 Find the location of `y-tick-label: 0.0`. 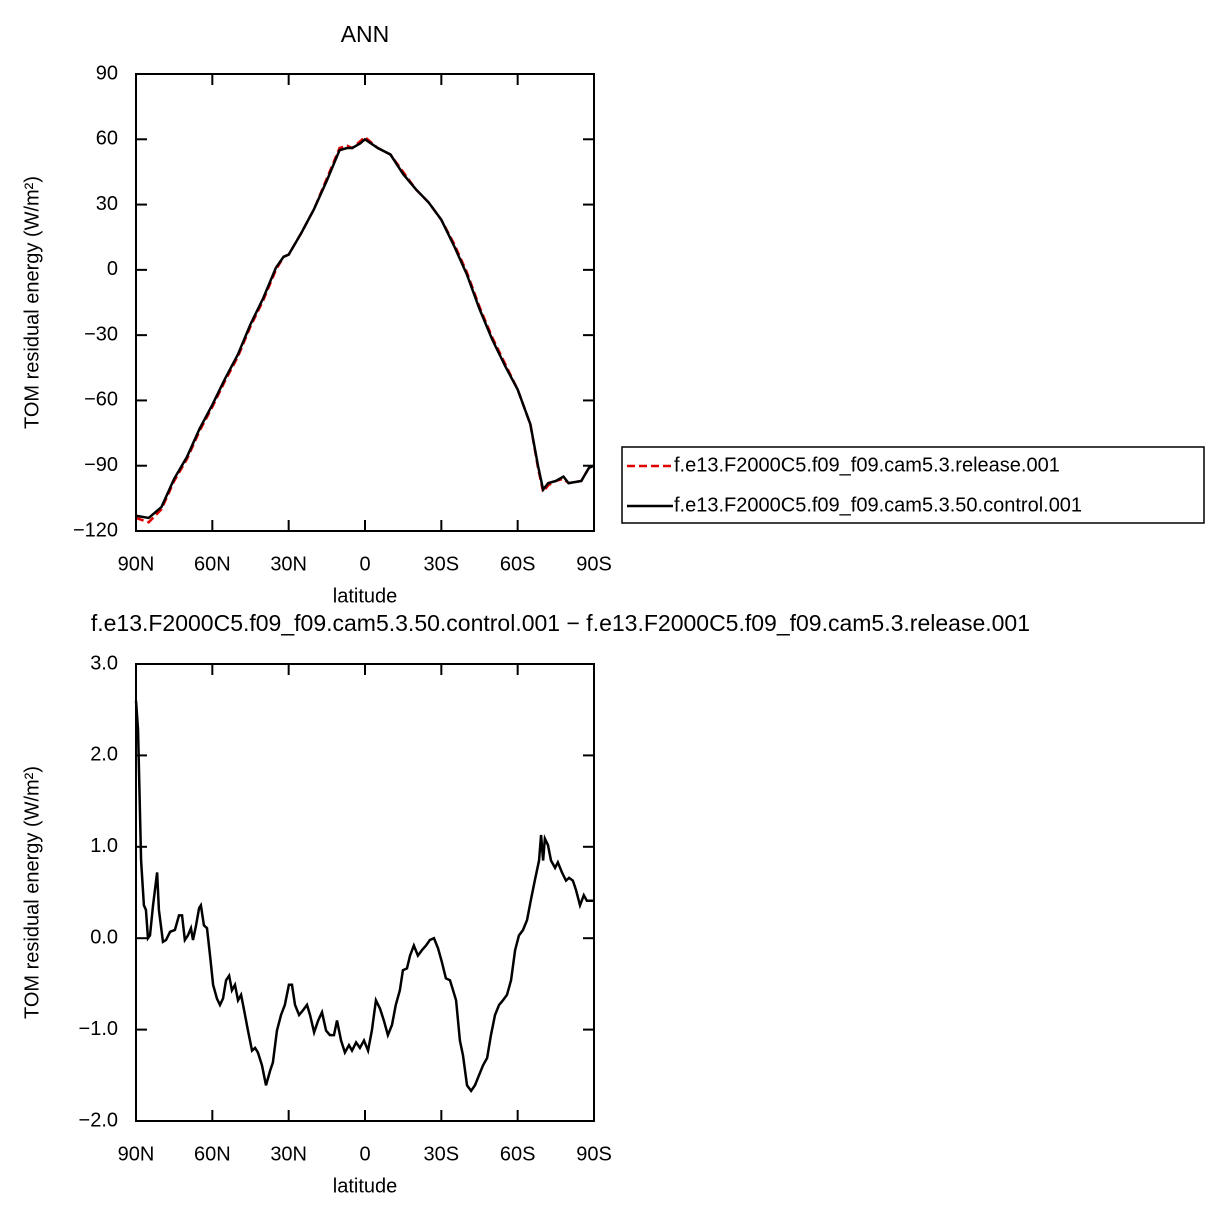

y-tick-label: 0.0 is located at coordinates (104, 937).